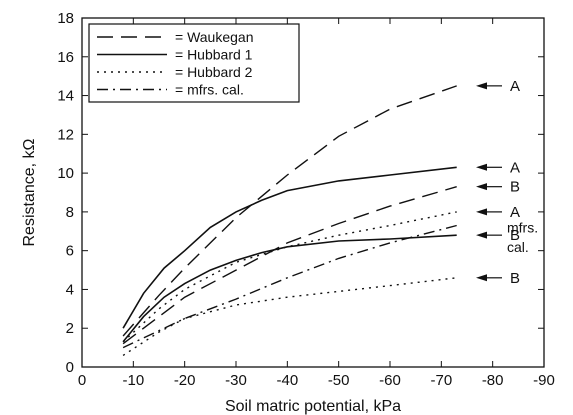 This screenshot has height=415, width=573. Describe the element at coordinates (214, 37) in the screenshot. I see `legend-label: = Waukegan` at that location.